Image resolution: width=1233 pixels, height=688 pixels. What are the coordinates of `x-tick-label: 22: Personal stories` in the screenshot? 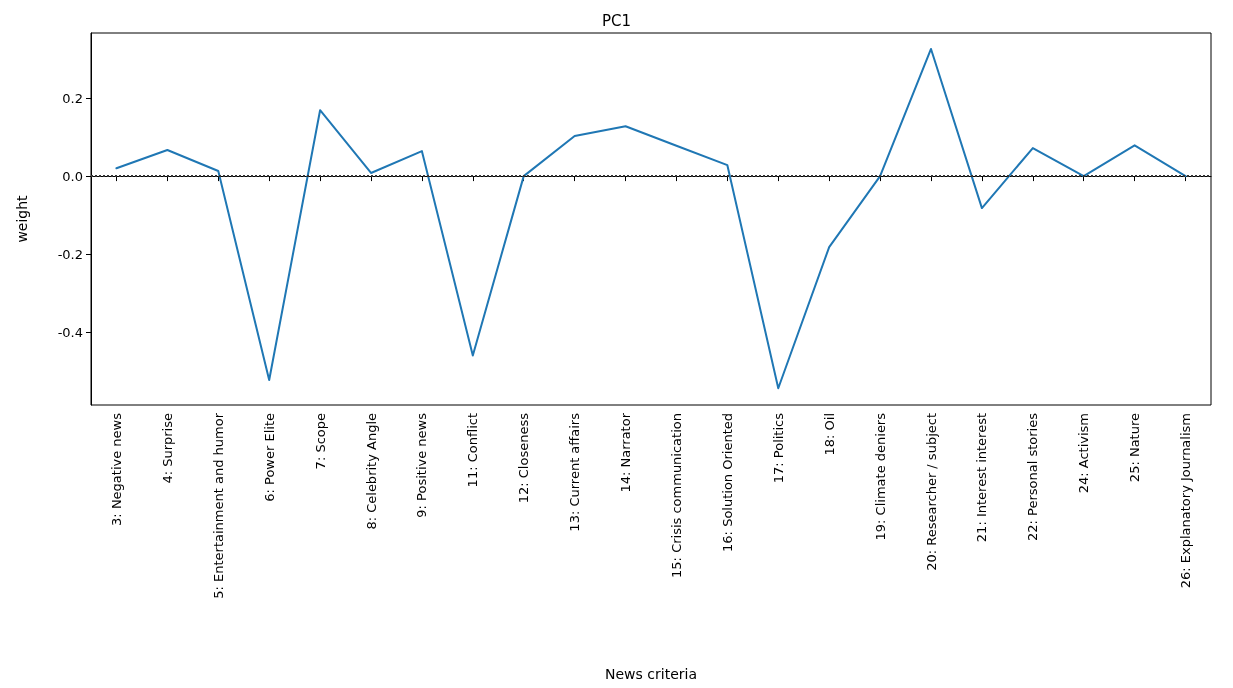 It's located at (1033, 477).